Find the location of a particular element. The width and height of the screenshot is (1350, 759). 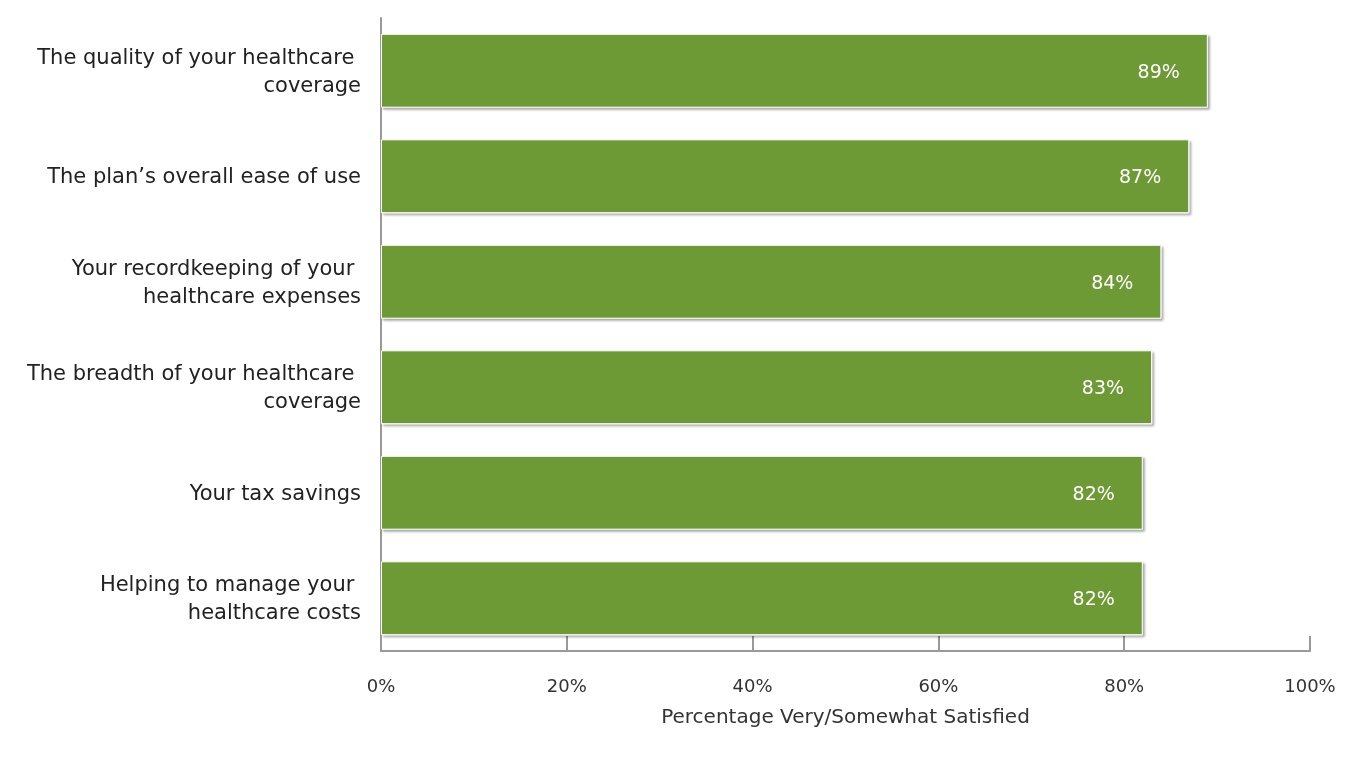

y-tick-label: Your tax savings is located at coordinates (274, 492).